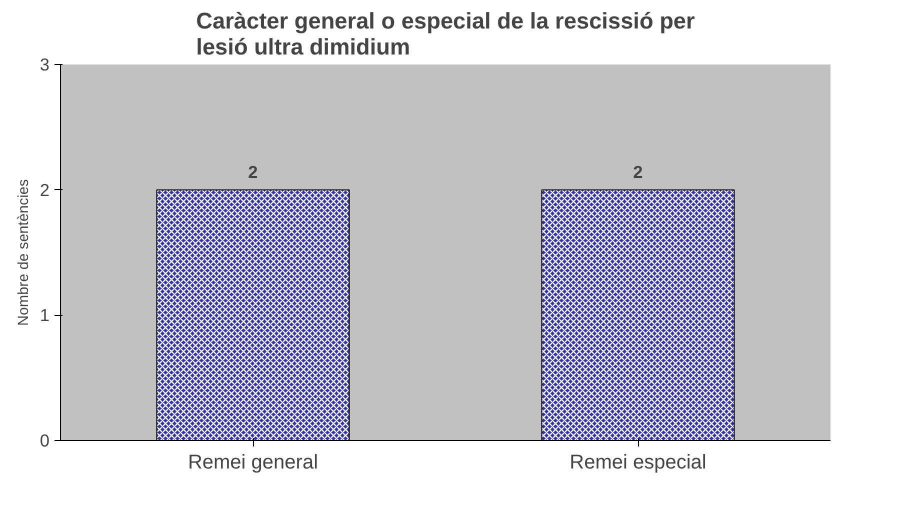 The width and height of the screenshot is (921, 513). What do you see at coordinates (45, 190) in the screenshot?
I see `y-tick-label: 2` at bounding box center [45, 190].